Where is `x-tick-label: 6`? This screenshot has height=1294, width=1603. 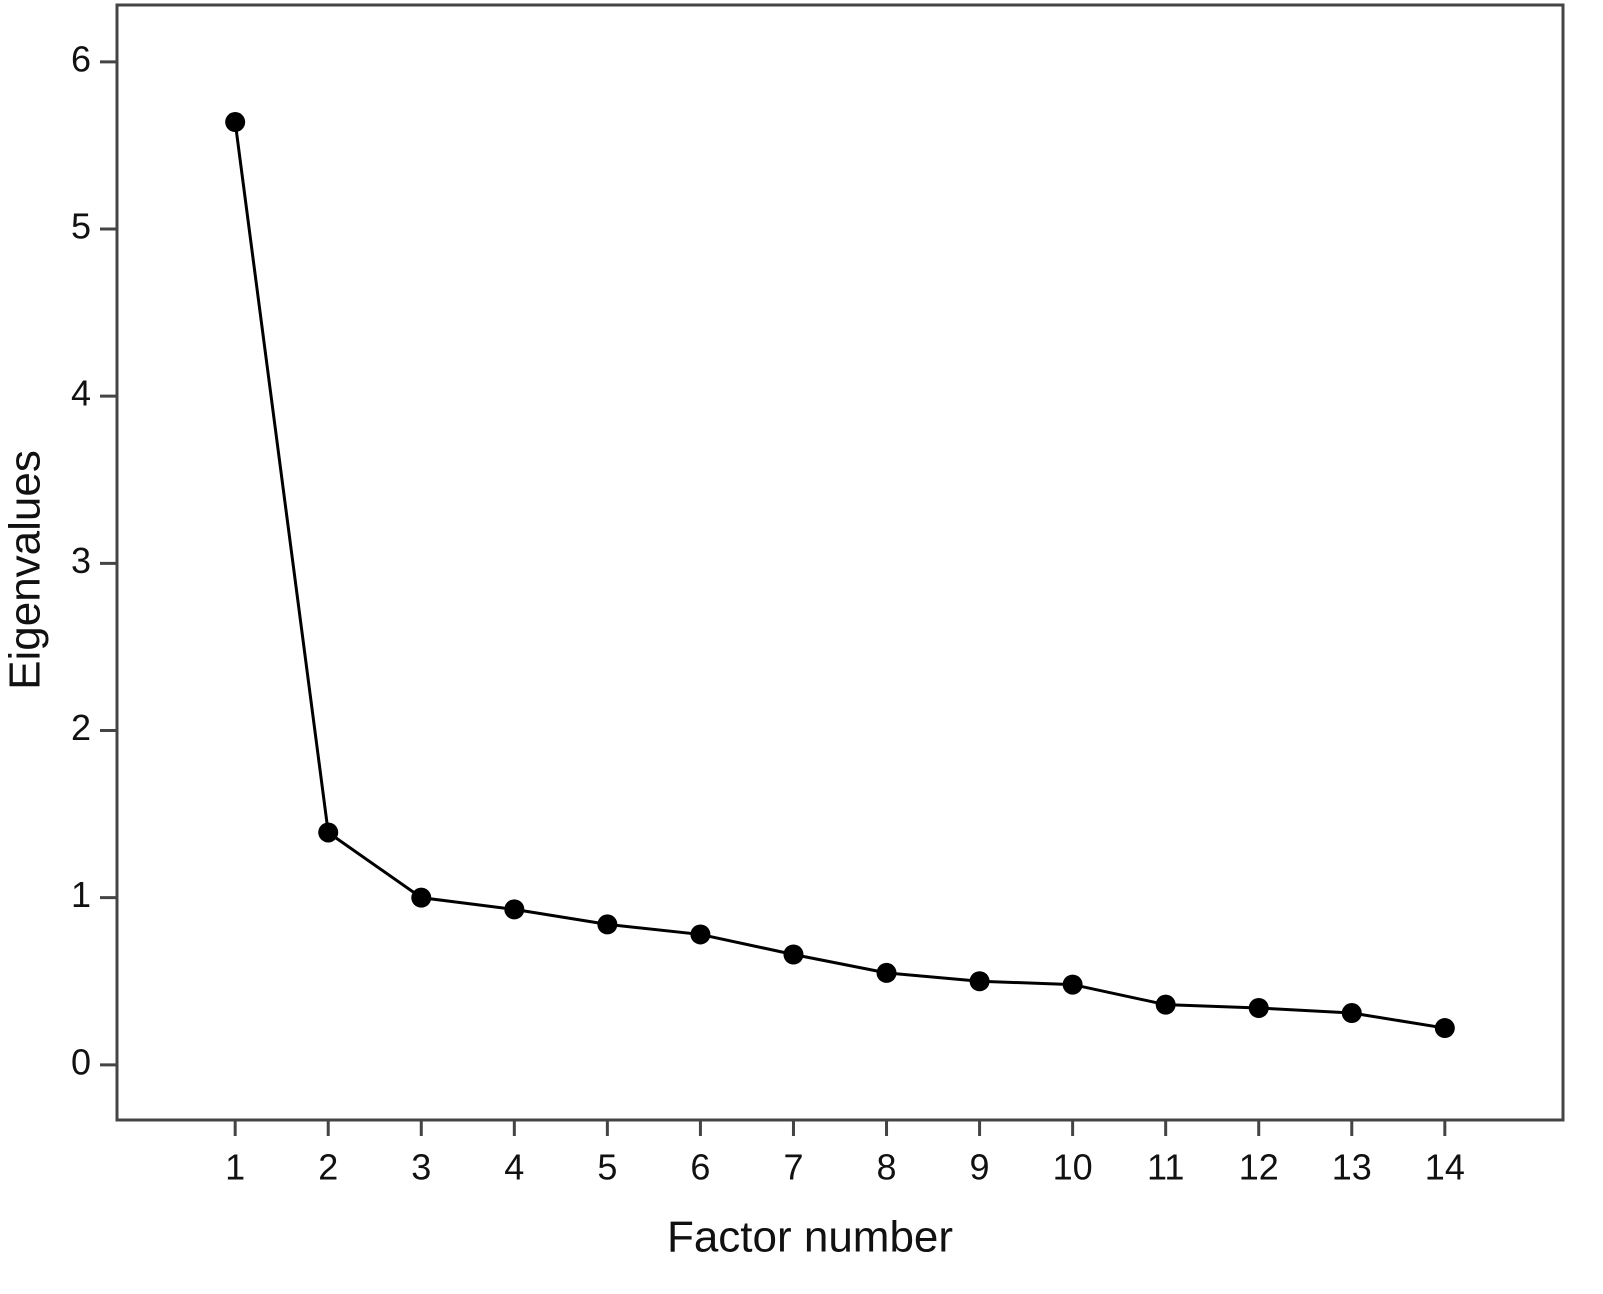
x-tick-label: 6 is located at coordinates (700, 1167).